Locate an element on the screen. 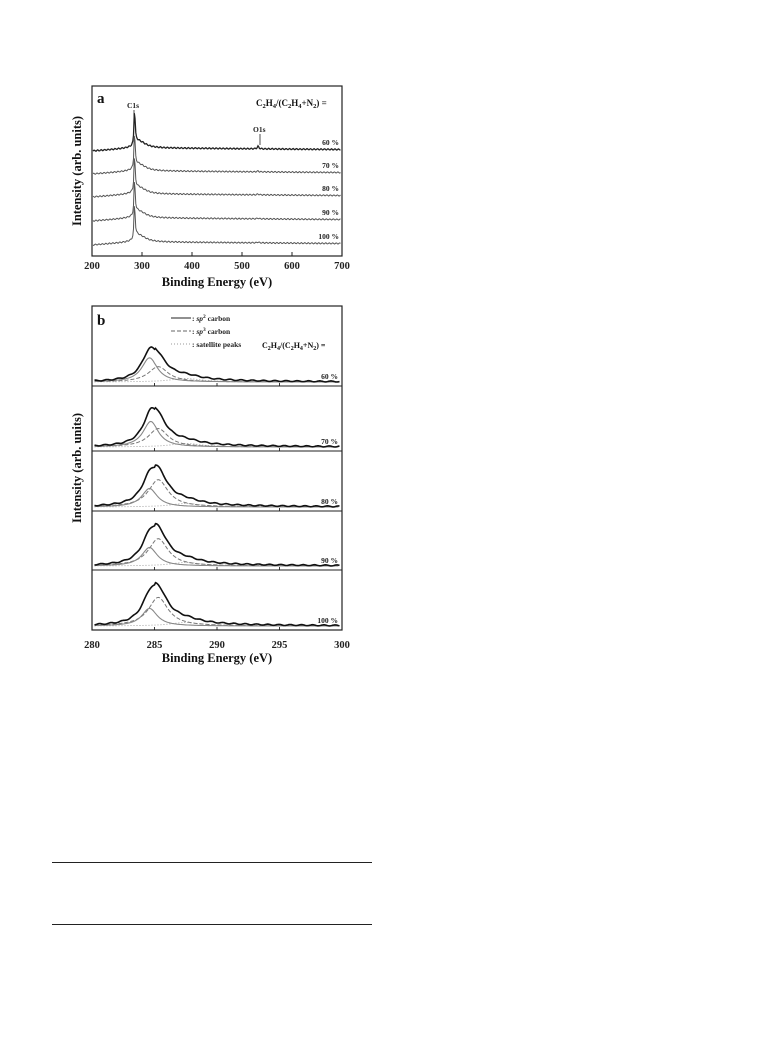 The height and width of the screenshot is (1044, 780). panel-a-x-label: Binding Energy (eV) is located at coordinates (217, 282).